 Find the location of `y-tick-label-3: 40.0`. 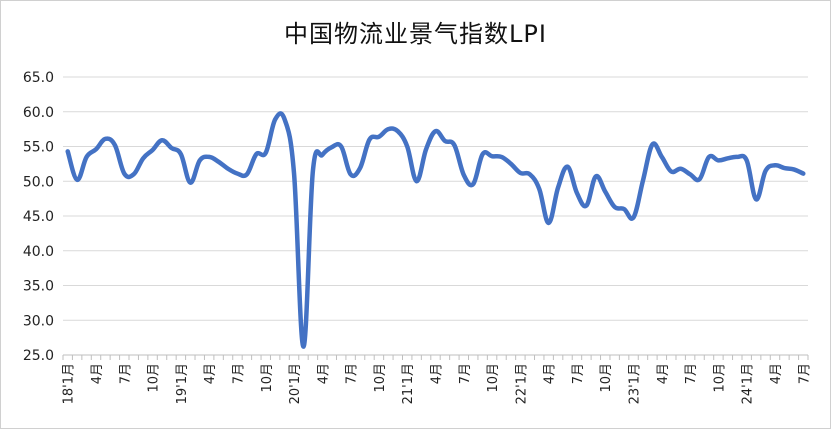

y-tick-label-3: 40.0 is located at coordinates (38, 252).